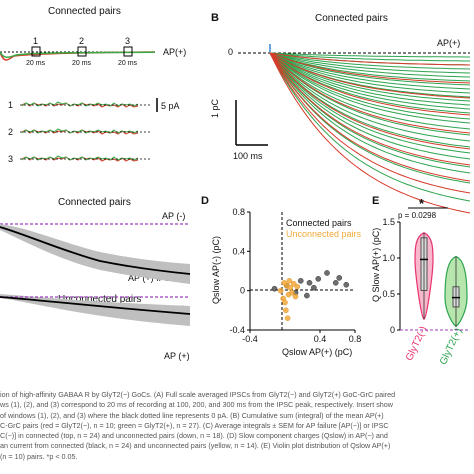 The height and width of the screenshot is (474, 474). Describe the element at coordinates (82, 41) in the screenshot. I see `panel-a-window-label-2: 2` at that location.